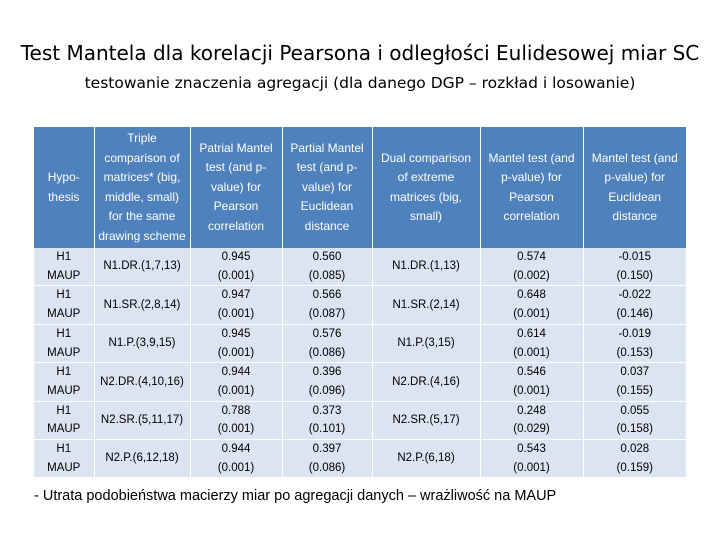 The image size is (720, 540). I want to click on partial-euclidean-cell-pe_p: (0.087), so click(327, 314).